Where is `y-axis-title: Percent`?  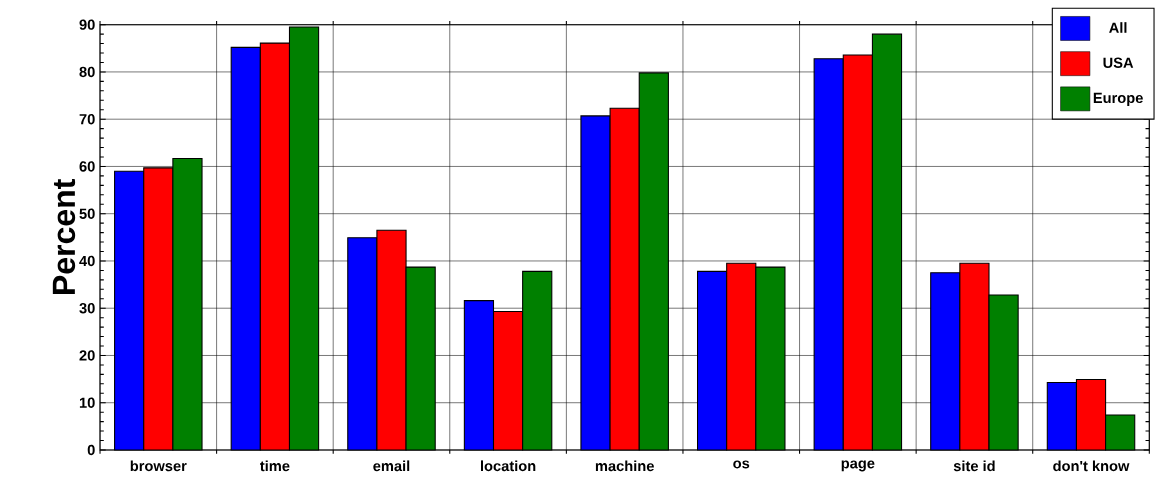 y-axis-title: Percent is located at coordinates (64, 236).